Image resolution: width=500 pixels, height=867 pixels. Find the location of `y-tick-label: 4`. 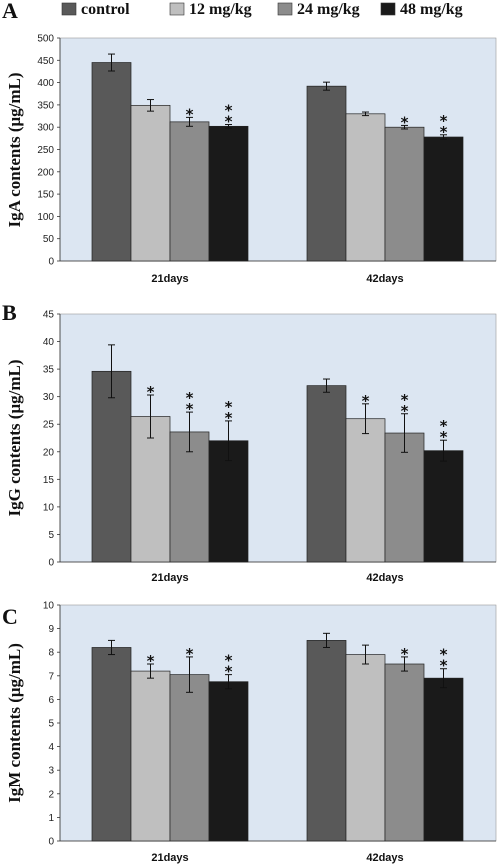

y-tick-label: 4 is located at coordinates (51, 747).